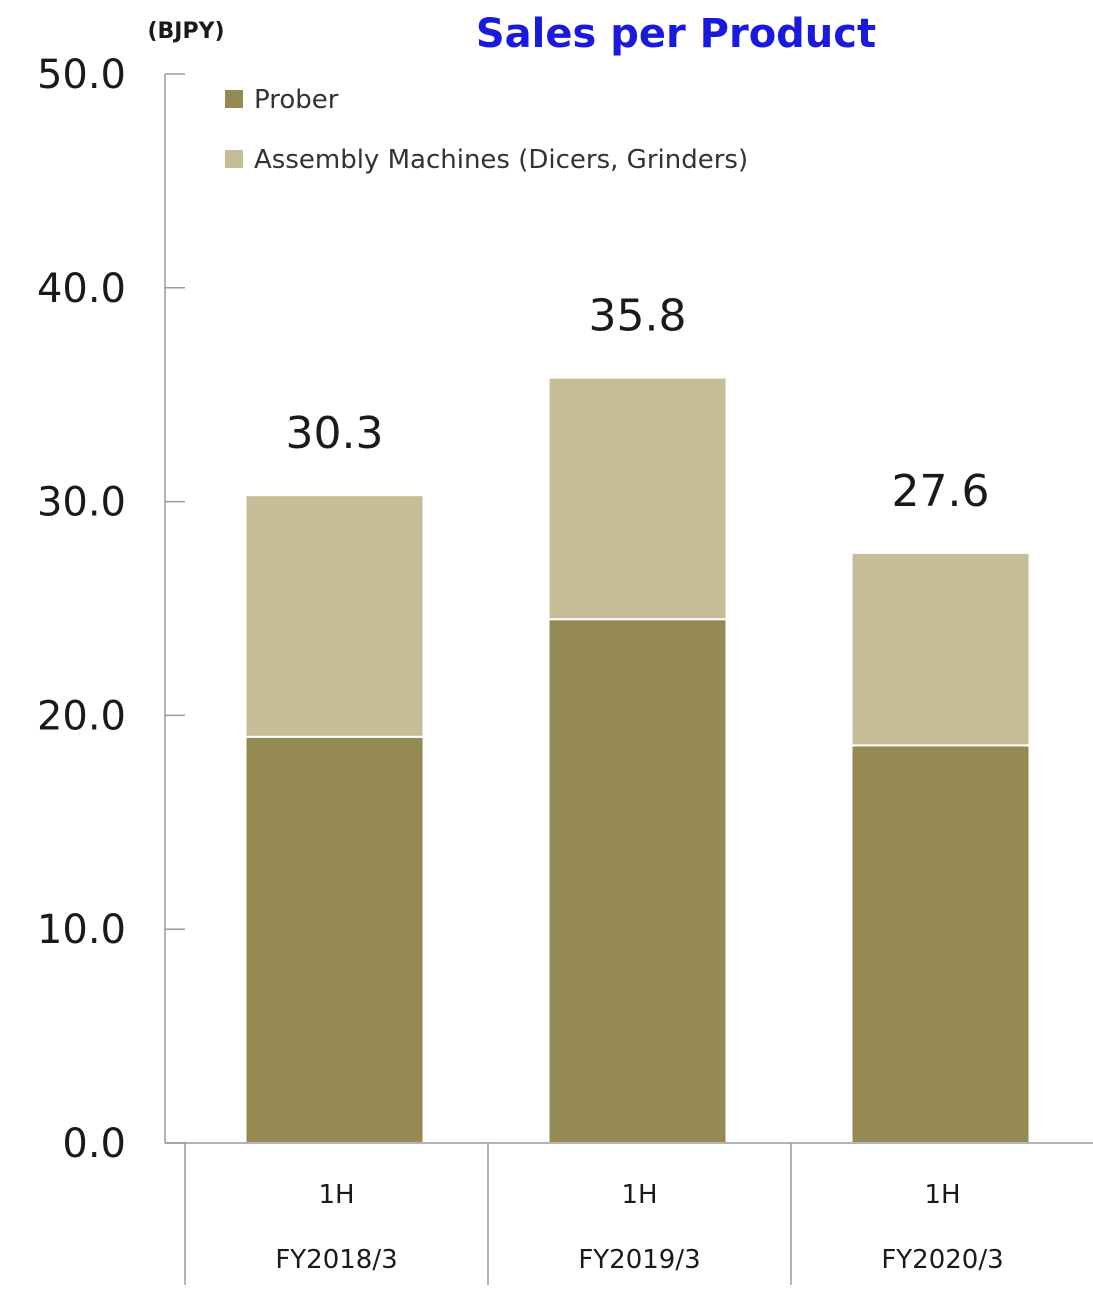 This screenshot has height=1289, width=1093. What do you see at coordinates (111, 609) in the screenshot?
I see `y-axis: 0.0 10.0 20.0 30.0 40.0 50.0` at bounding box center [111, 609].